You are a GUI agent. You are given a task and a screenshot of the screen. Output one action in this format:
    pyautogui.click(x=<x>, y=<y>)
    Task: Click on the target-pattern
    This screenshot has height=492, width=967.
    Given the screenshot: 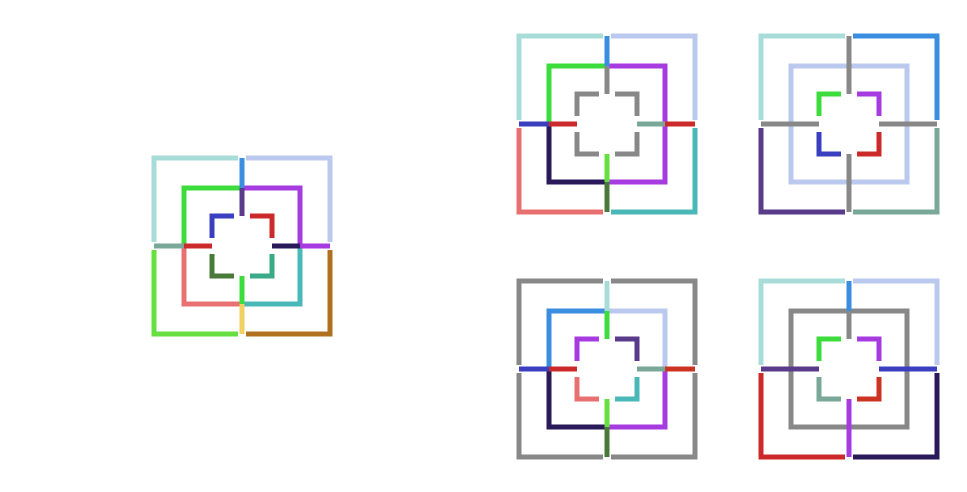 What is the action you would take?
    pyautogui.click(x=242, y=246)
    